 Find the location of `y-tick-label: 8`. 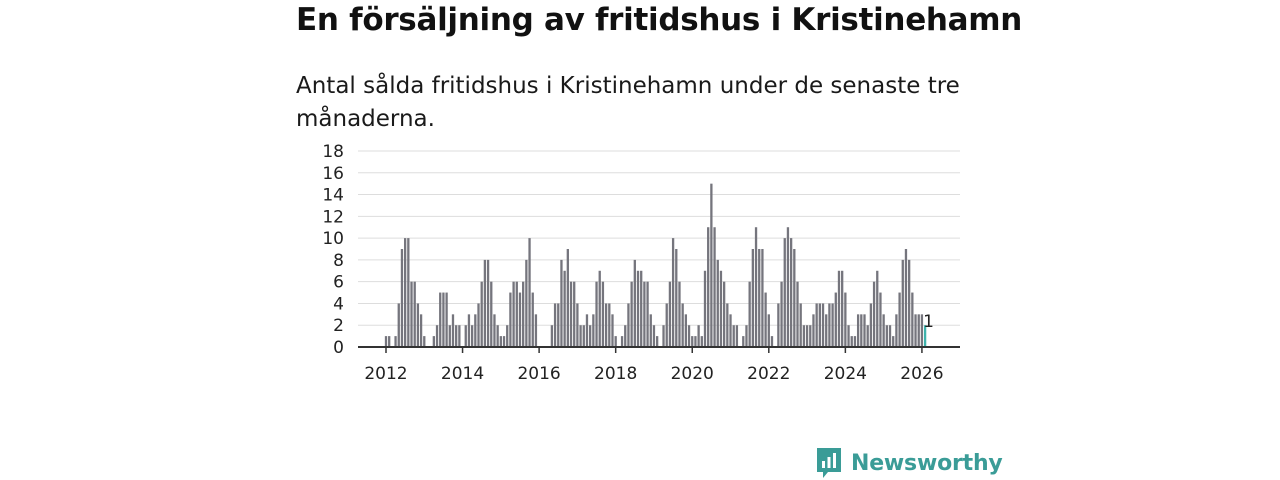

y-tick-label: 8 is located at coordinates (338, 261).